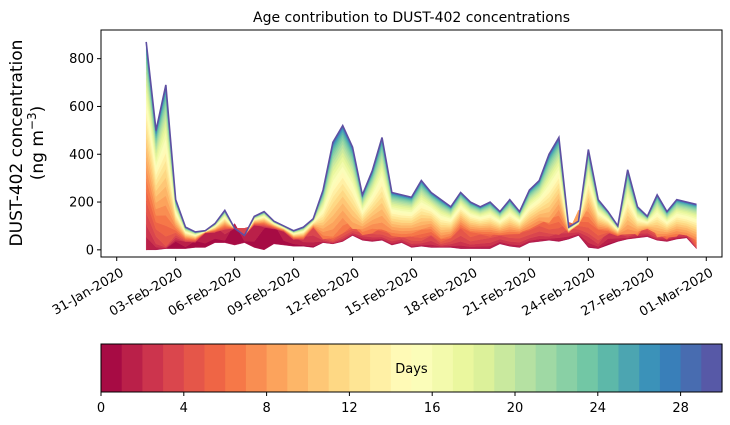 Image resolution: width=730 pixels, height=425 pixels. I want to click on colorbar-tick-label-28: 28, so click(680, 408).